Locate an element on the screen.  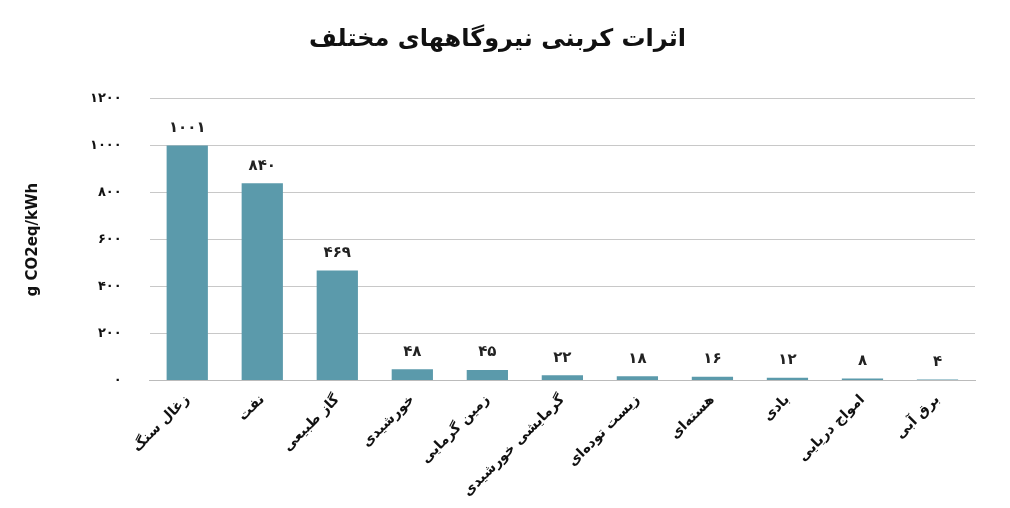
data-label: ۲۲ is located at coordinates (562, 356).